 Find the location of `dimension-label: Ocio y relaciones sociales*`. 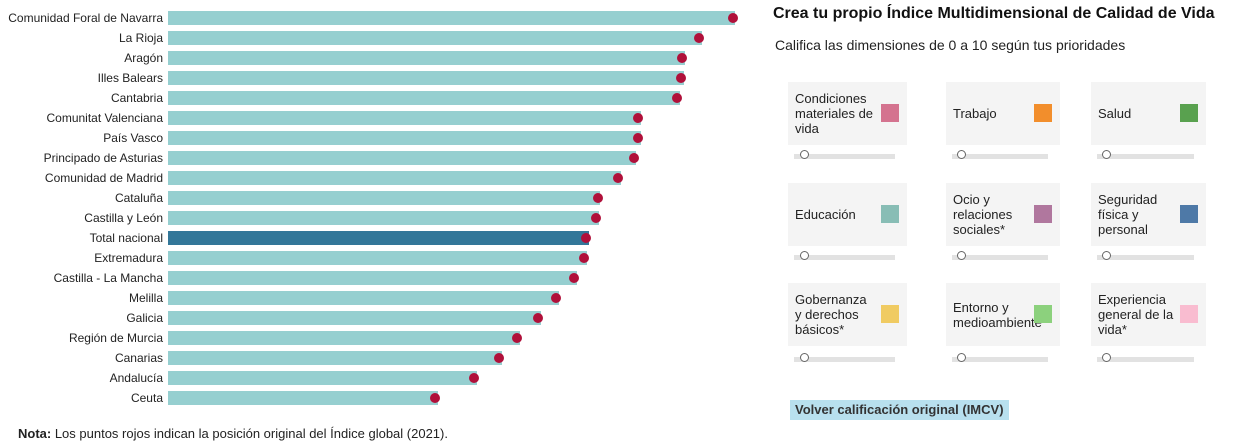

dimension-label: Ocio y relaciones sociales* is located at coordinates (983, 214).